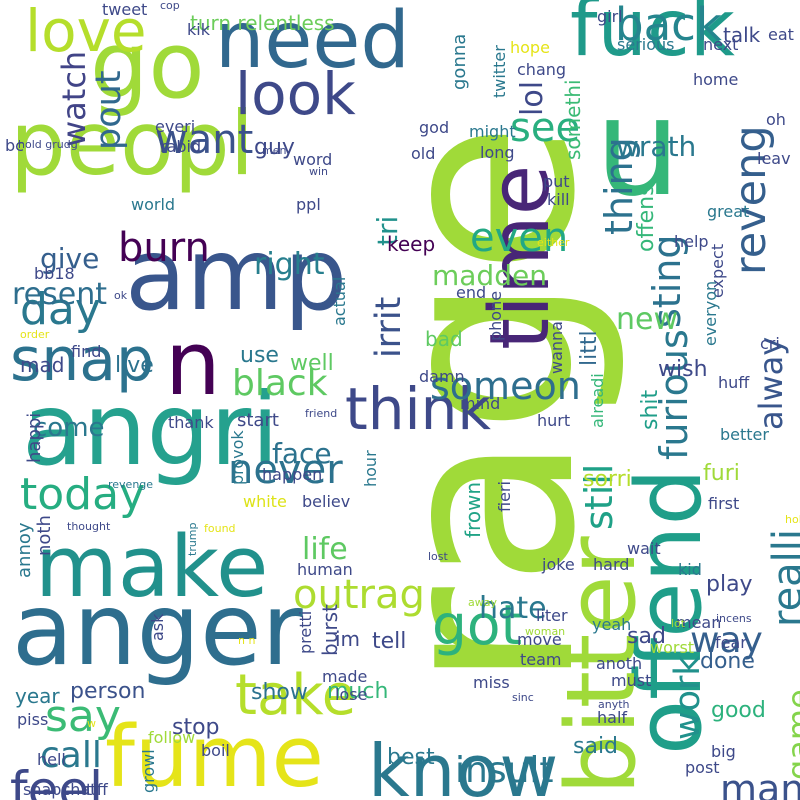 The height and width of the screenshot is (800, 800). What do you see at coordinates (358, 691) in the screenshot?
I see `word-much: much` at bounding box center [358, 691].